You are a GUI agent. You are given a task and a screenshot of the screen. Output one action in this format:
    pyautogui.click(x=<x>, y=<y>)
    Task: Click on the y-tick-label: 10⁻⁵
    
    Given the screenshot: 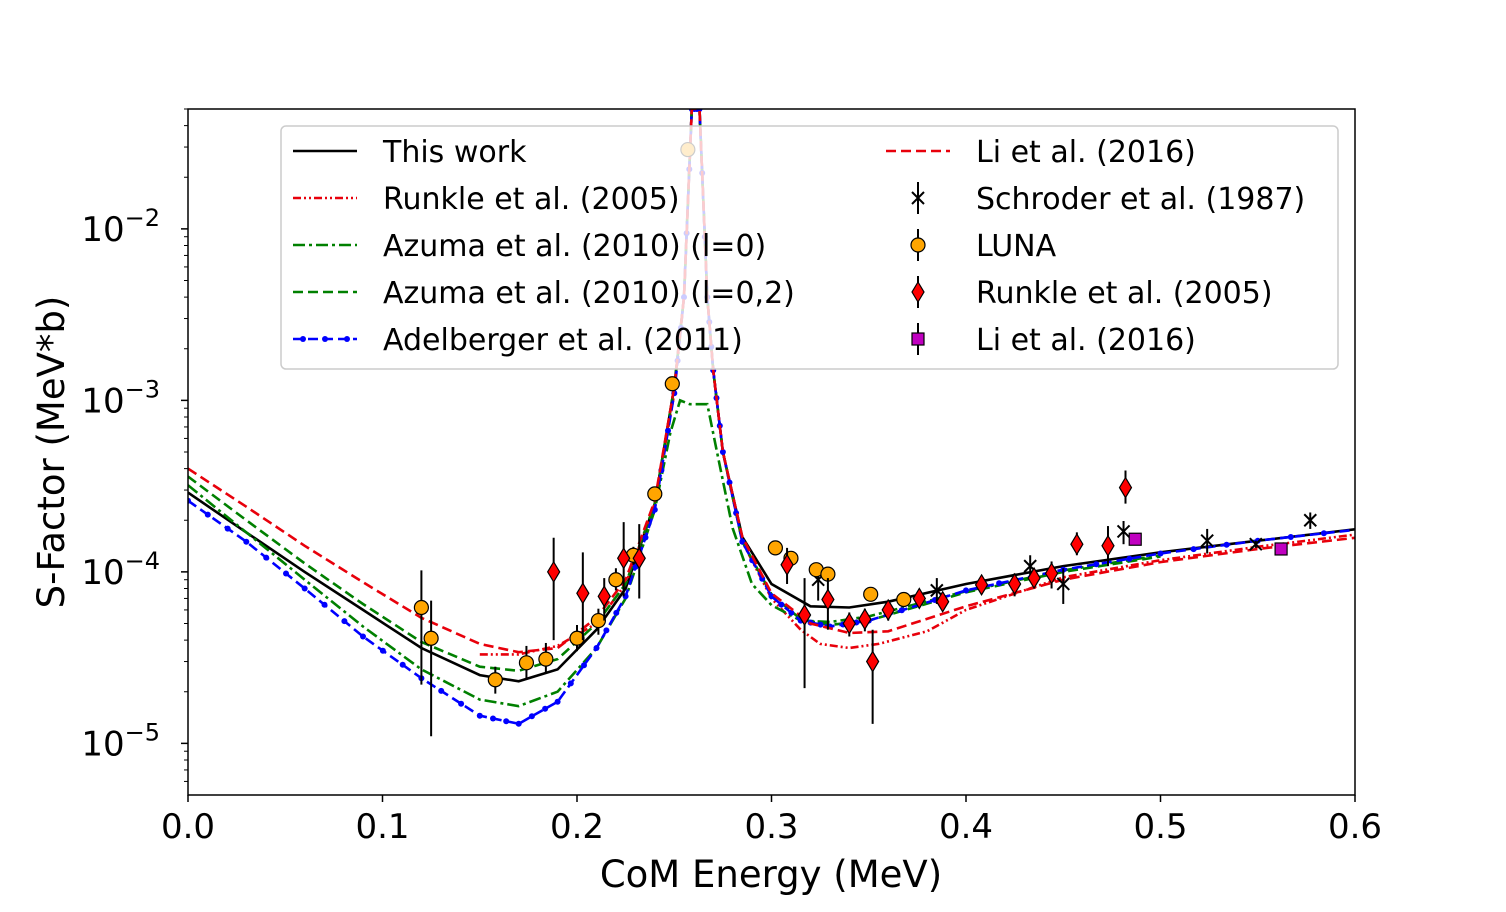 What is the action you would take?
    pyautogui.click(x=120, y=741)
    